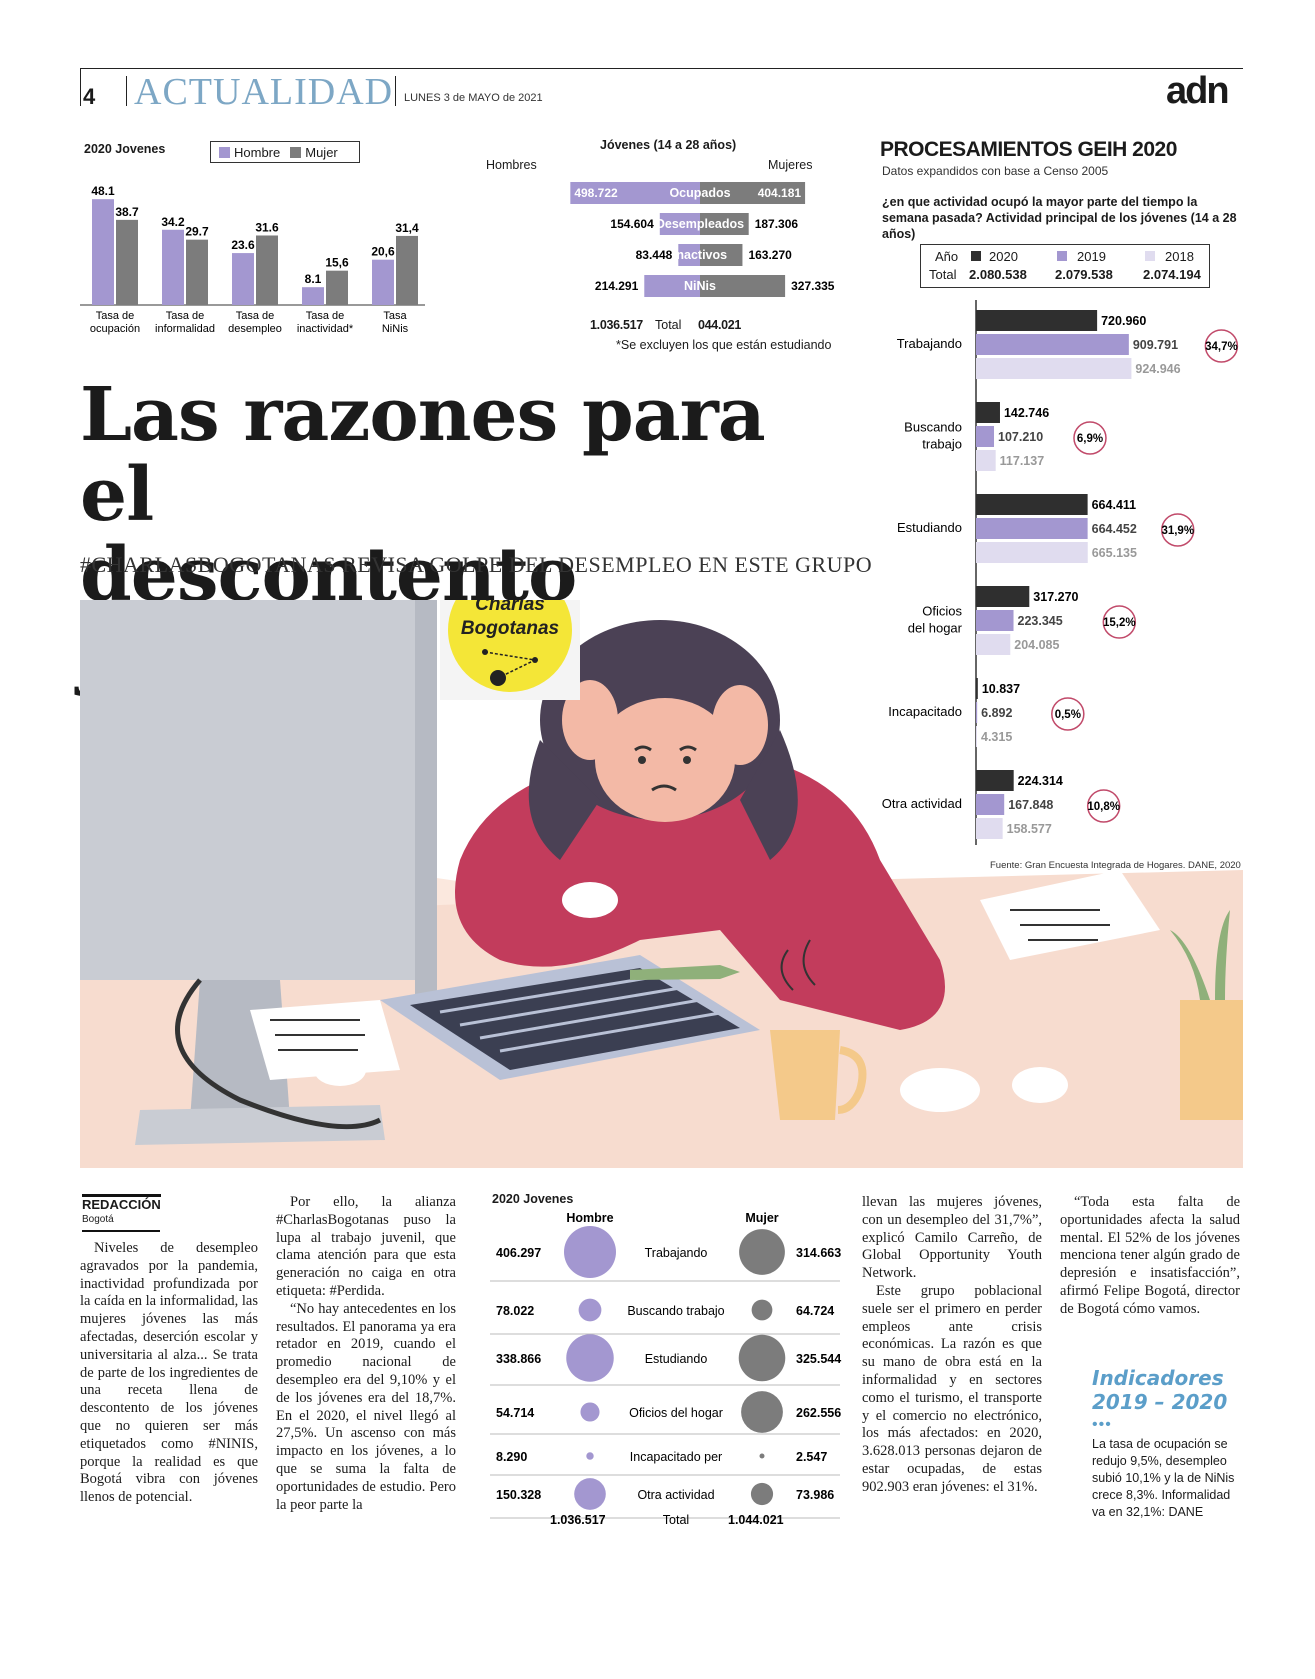  I want to click on page-number: 4, so click(89, 96).